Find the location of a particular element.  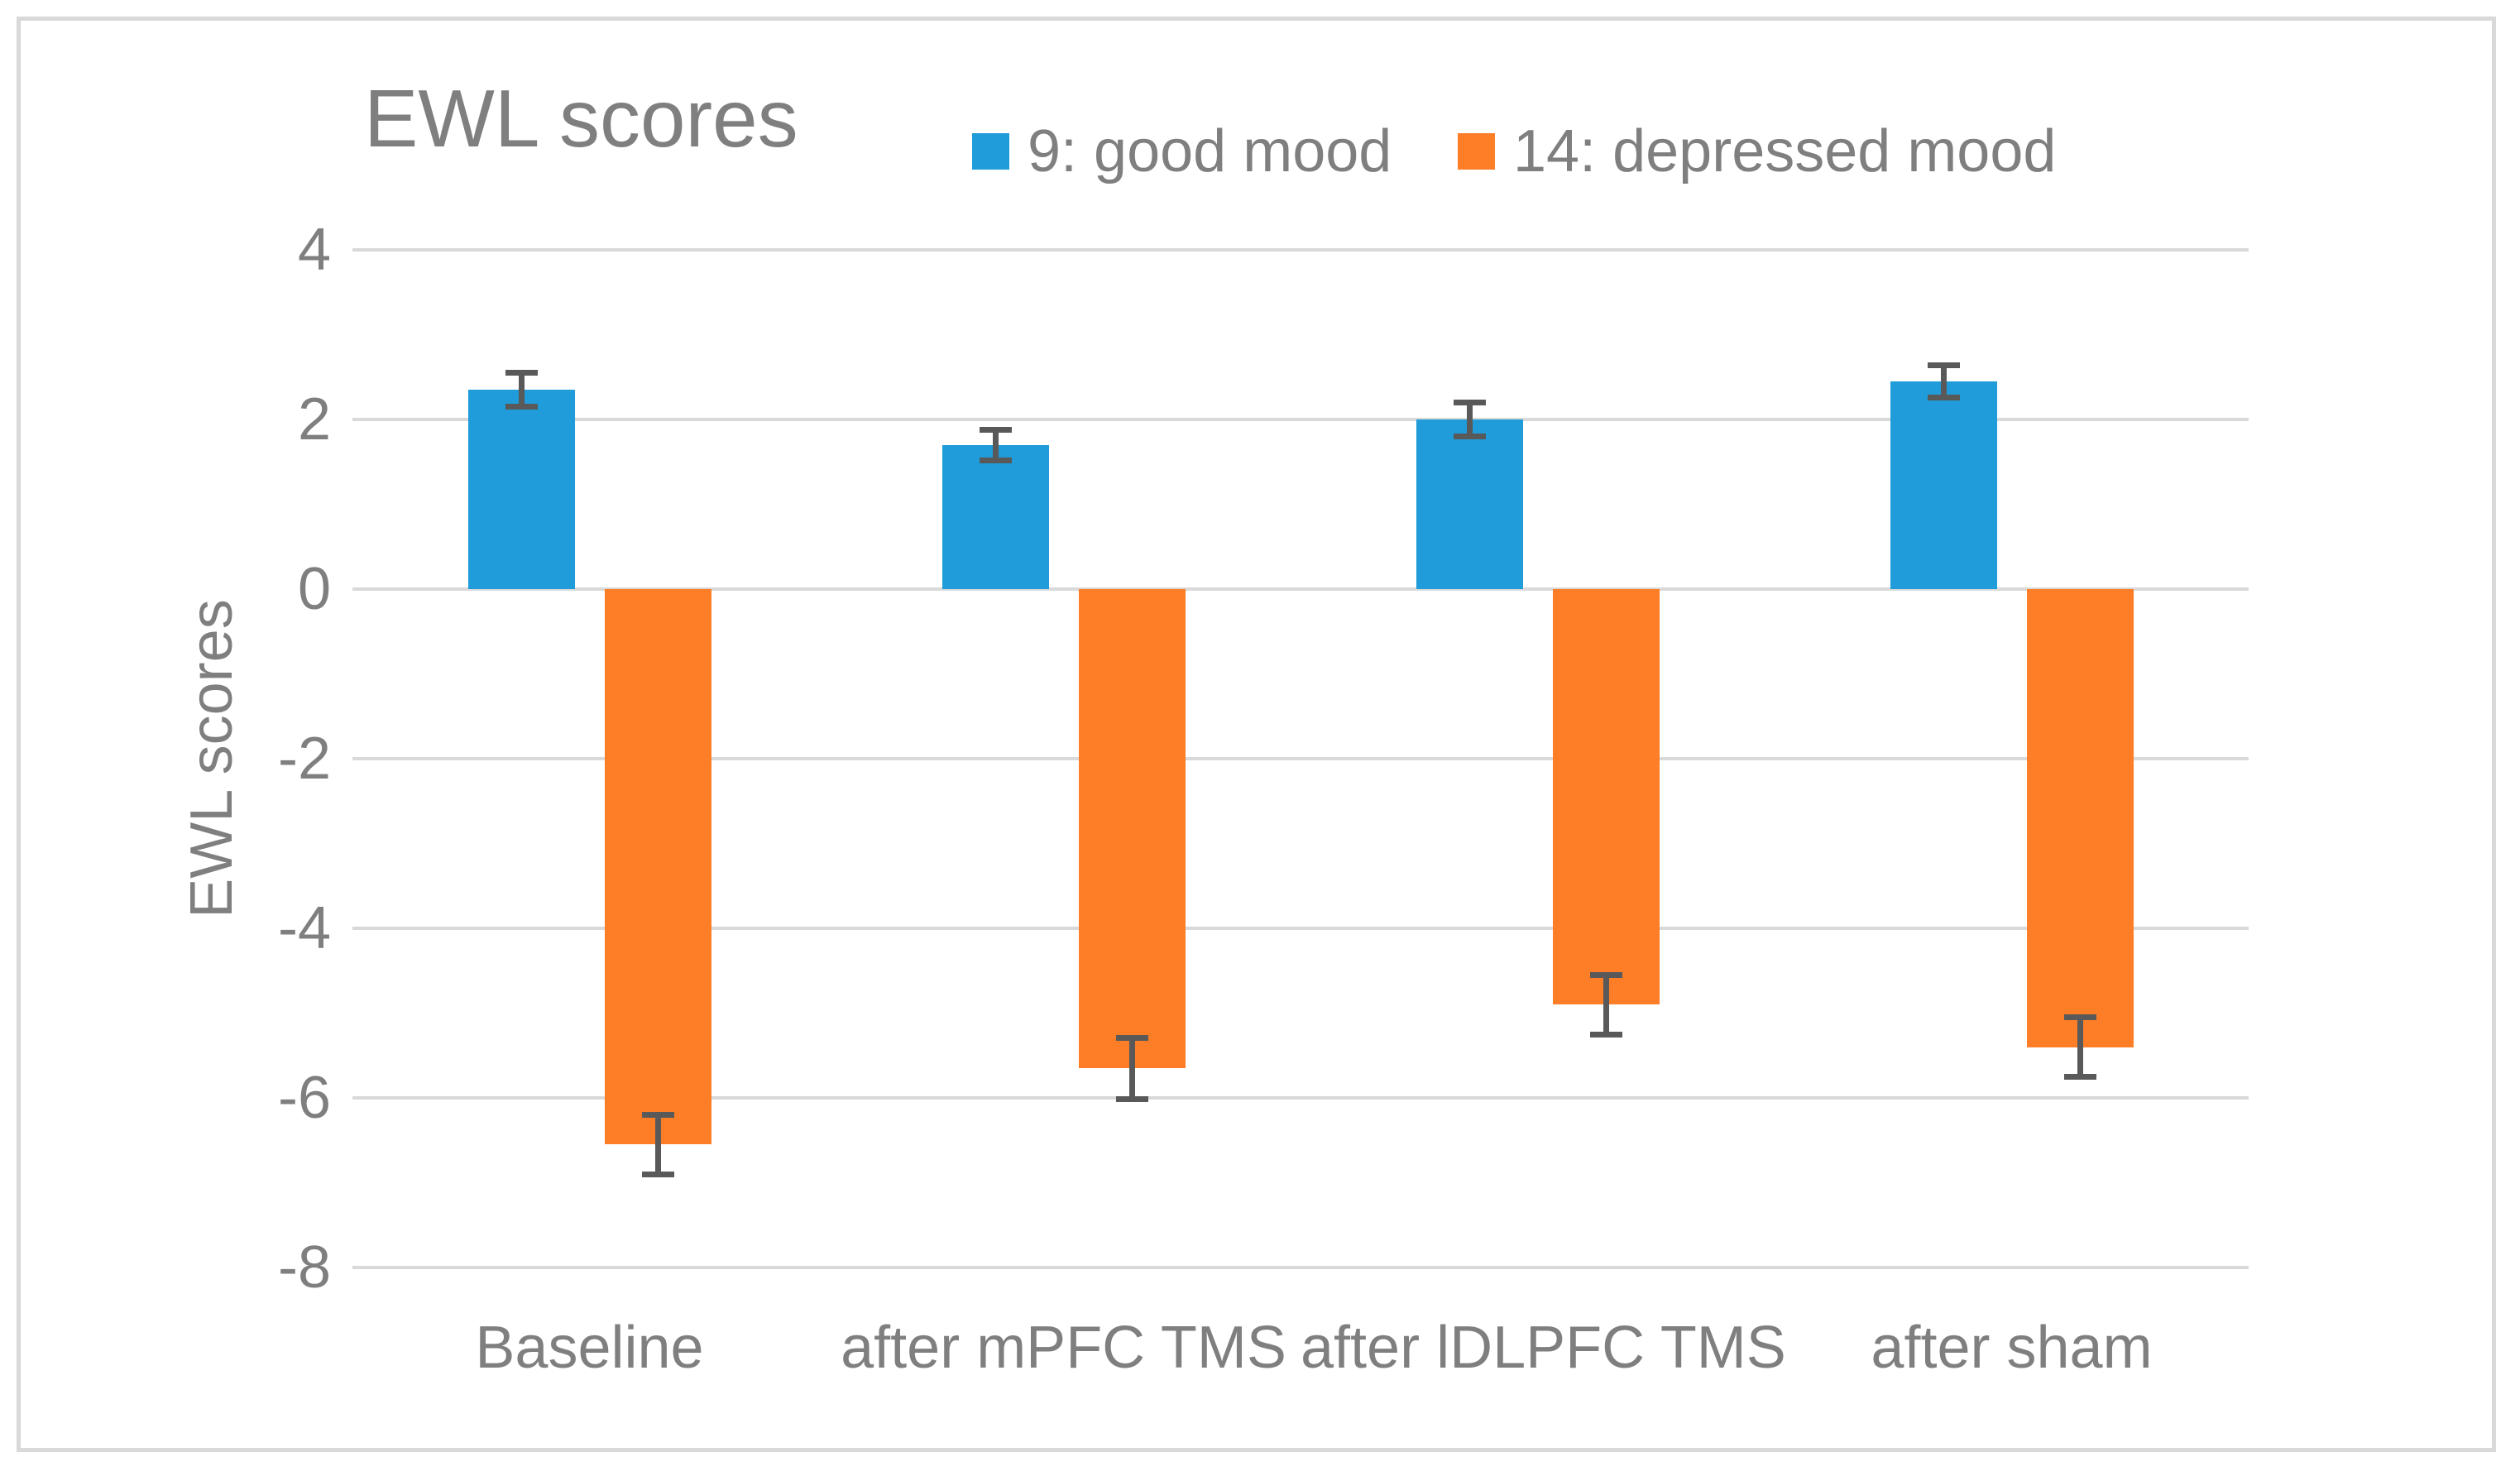

legend-label-good-mood: 9: good mood is located at coordinates (1210, 151).